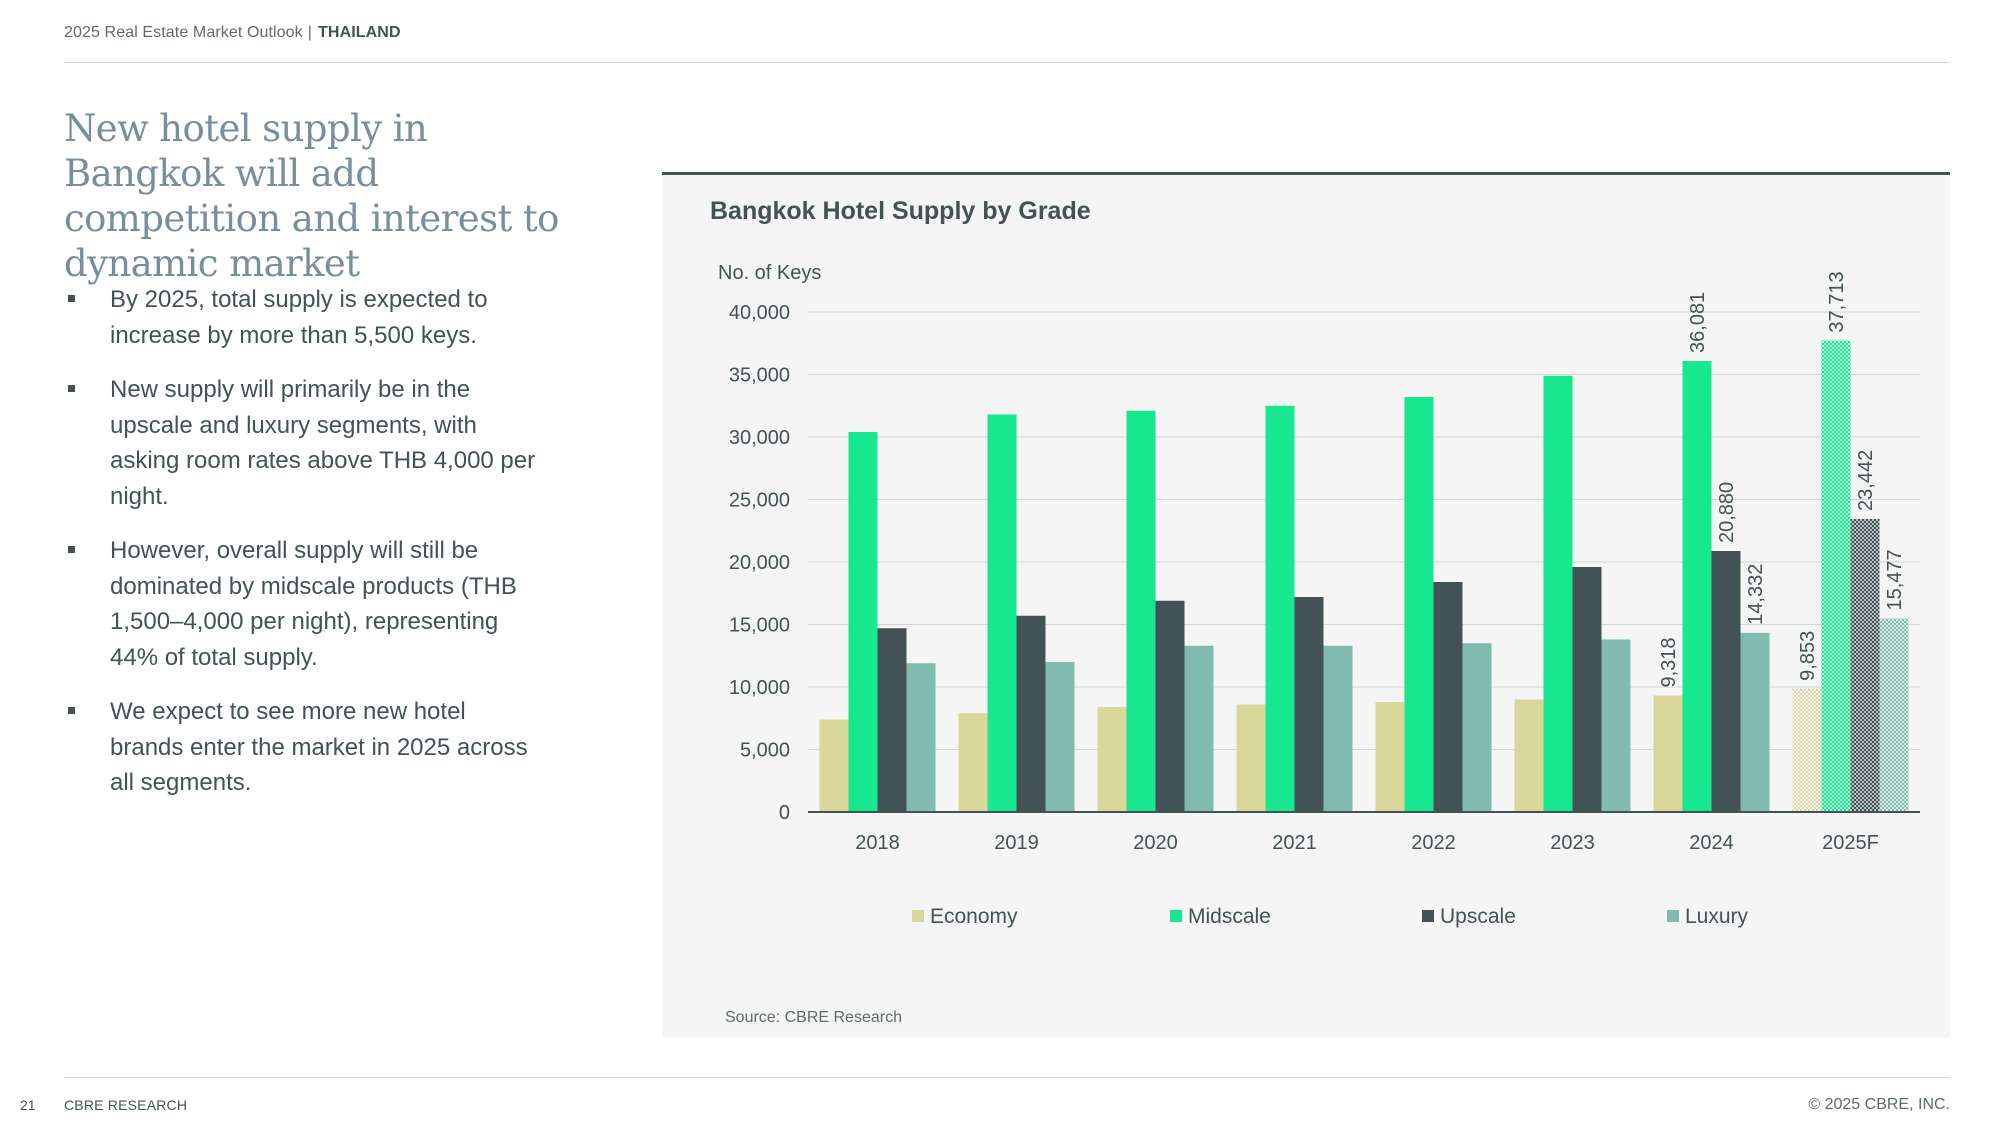 The image size is (2000, 1125). Describe the element at coordinates (1756, 594) in the screenshot. I see `data-label: 14,332` at that location.